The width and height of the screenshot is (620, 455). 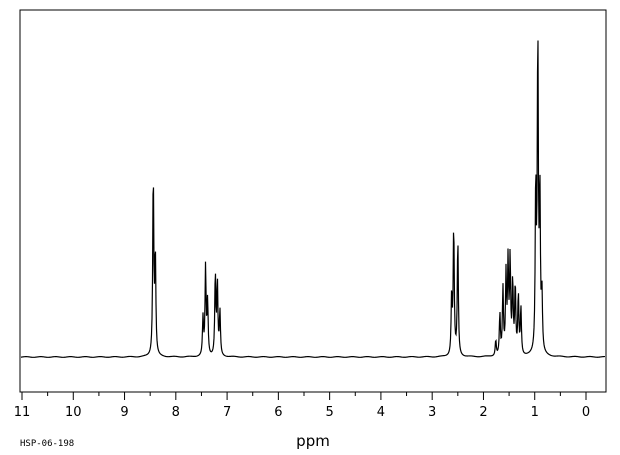 I want to click on x-tick-label-5: 5, so click(x=329, y=412).